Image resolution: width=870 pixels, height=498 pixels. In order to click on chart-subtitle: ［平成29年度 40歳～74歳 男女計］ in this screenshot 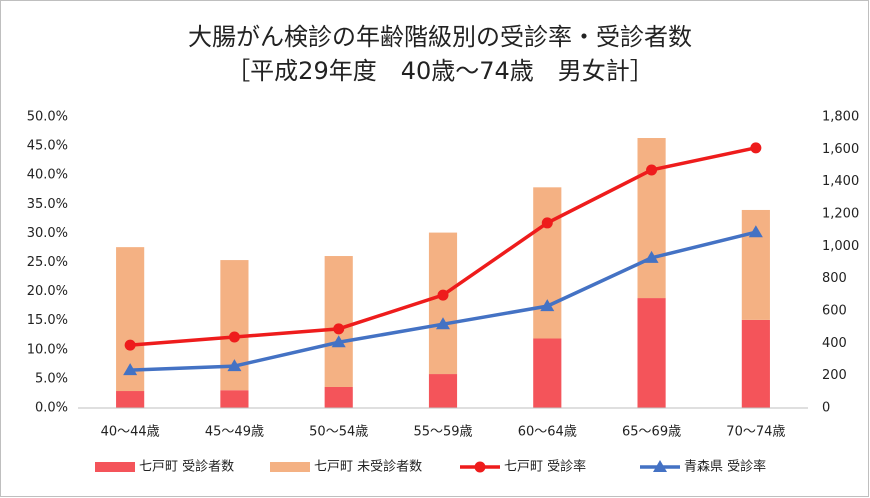, I will do `click(440, 71)`.